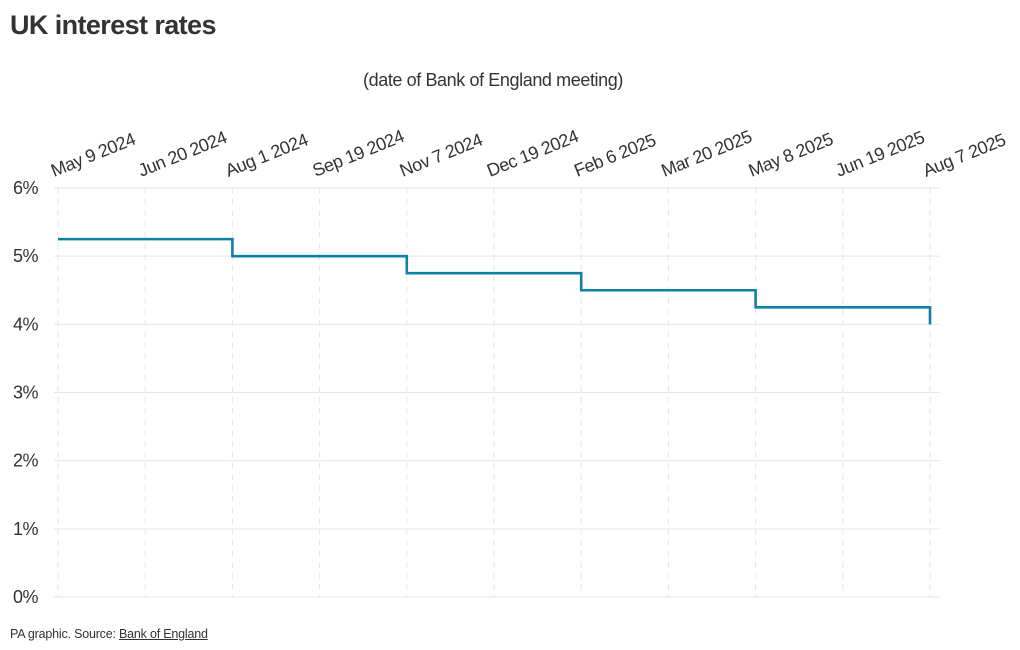 The image size is (1020, 650). What do you see at coordinates (93, 155) in the screenshot?
I see `x-tick-label: May 9 2024` at bounding box center [93, 155].